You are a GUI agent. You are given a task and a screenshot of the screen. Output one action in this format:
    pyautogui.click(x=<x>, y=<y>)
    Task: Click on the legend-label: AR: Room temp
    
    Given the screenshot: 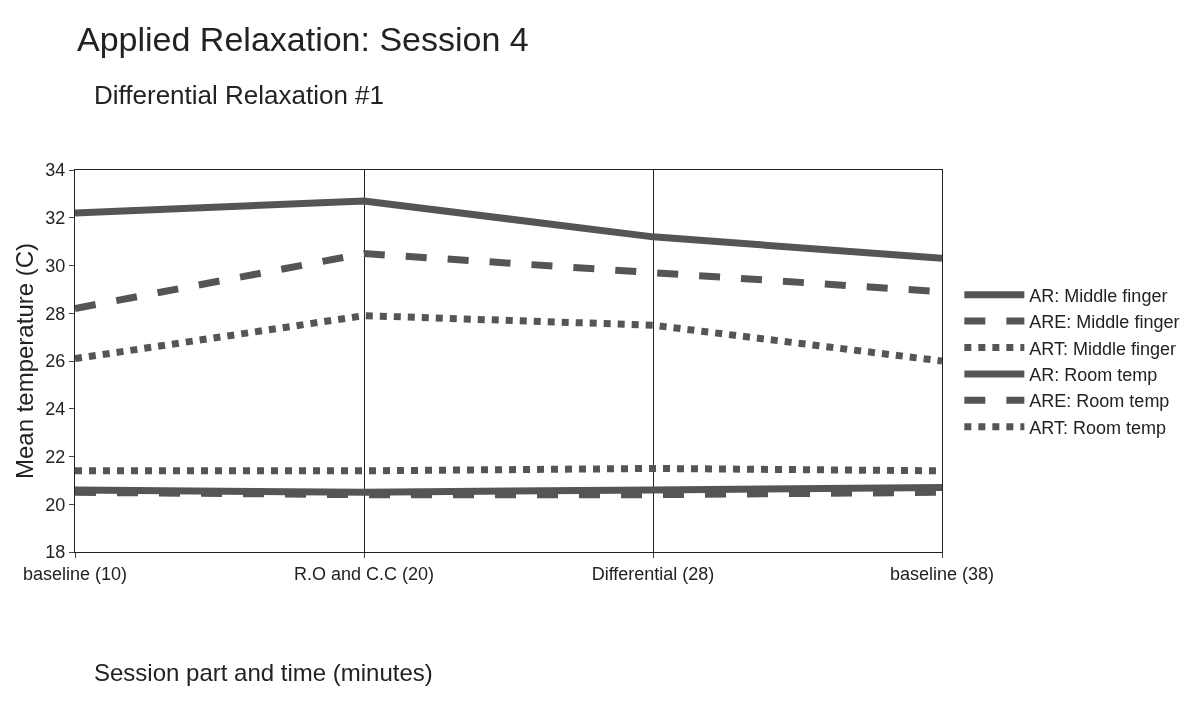 What is the action you would take?
    pyautogui.click(x=1093, y=374)
    